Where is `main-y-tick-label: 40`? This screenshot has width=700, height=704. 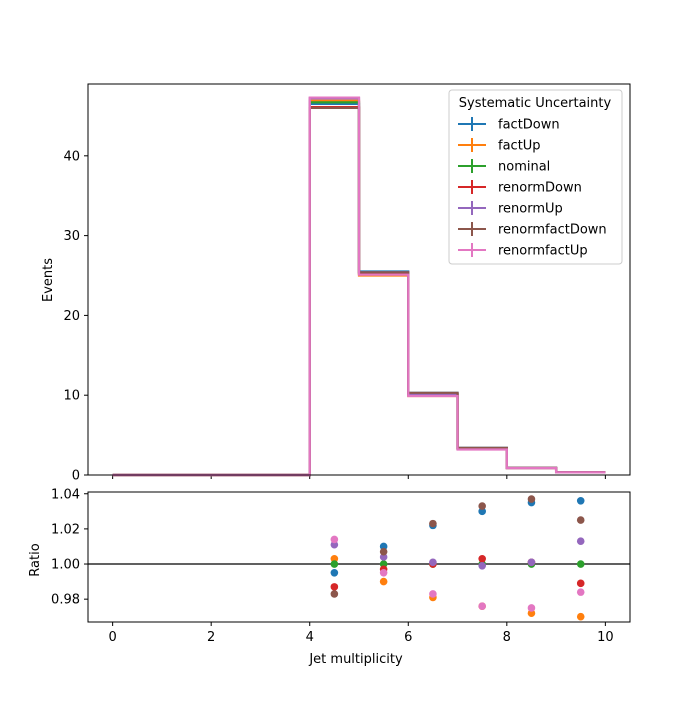
main-y-tick-label: 40 is located at coordinates (71, 156).